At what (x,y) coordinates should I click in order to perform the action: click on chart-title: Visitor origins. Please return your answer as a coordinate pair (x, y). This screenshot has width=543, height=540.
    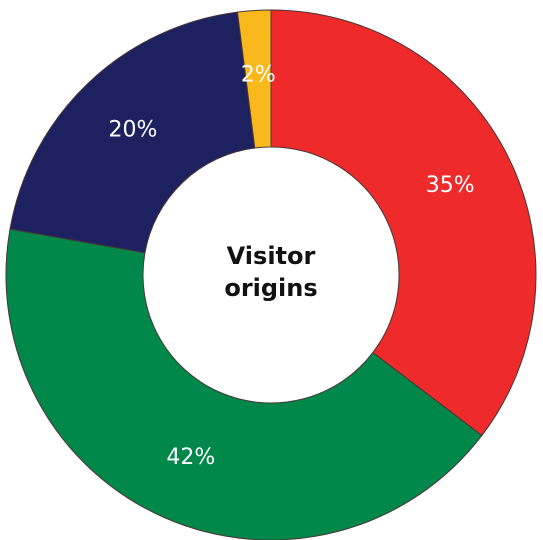
    Looking at the image, I should click on (271, 272).